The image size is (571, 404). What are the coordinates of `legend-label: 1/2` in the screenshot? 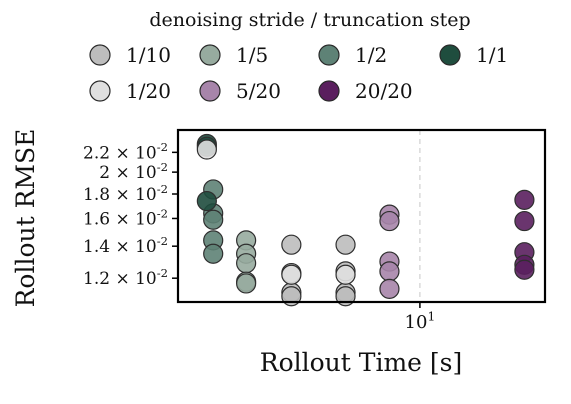 It's located at (371, 55).